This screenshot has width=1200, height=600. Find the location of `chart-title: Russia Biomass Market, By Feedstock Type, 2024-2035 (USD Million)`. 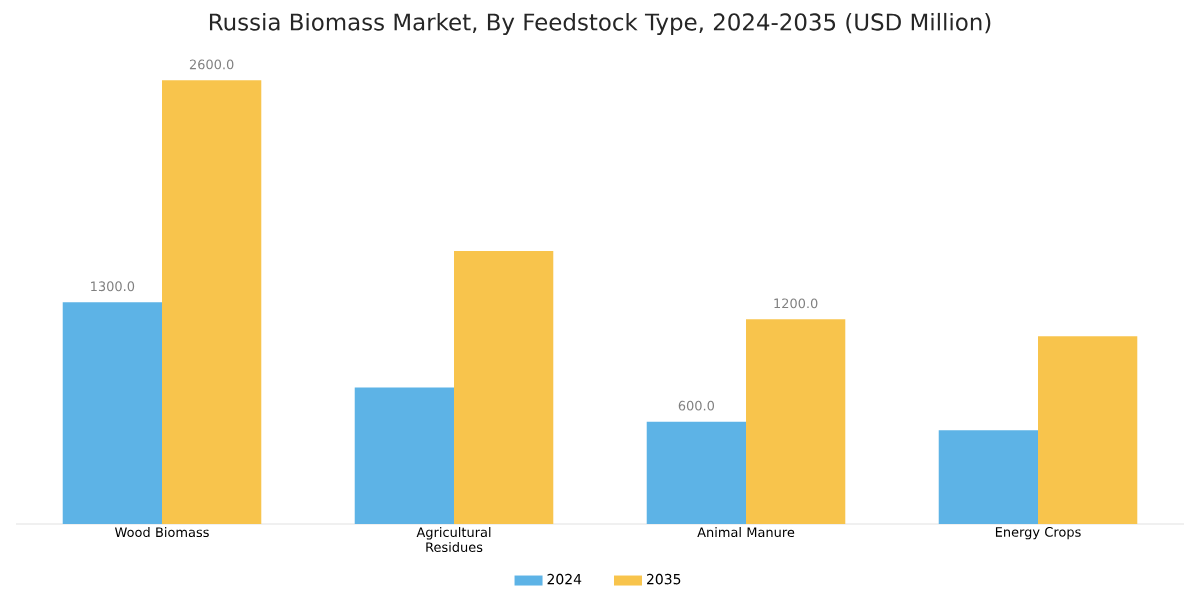

chart-title: Russia Biomass Market, By Feedstock Type, 2024-2035 (USD Million) is located at coordinates (600, 24).